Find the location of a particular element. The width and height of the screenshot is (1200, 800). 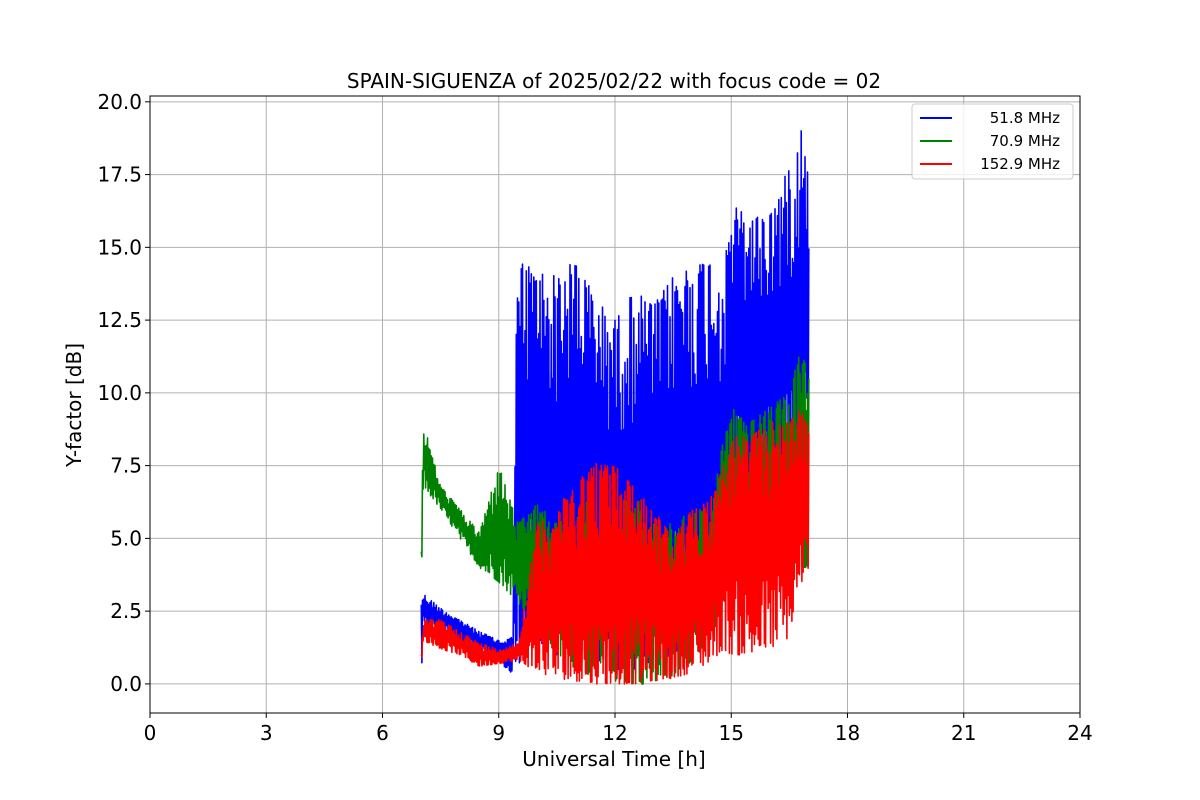

x-tick-label: 3 is located at coordinates (266, 733).